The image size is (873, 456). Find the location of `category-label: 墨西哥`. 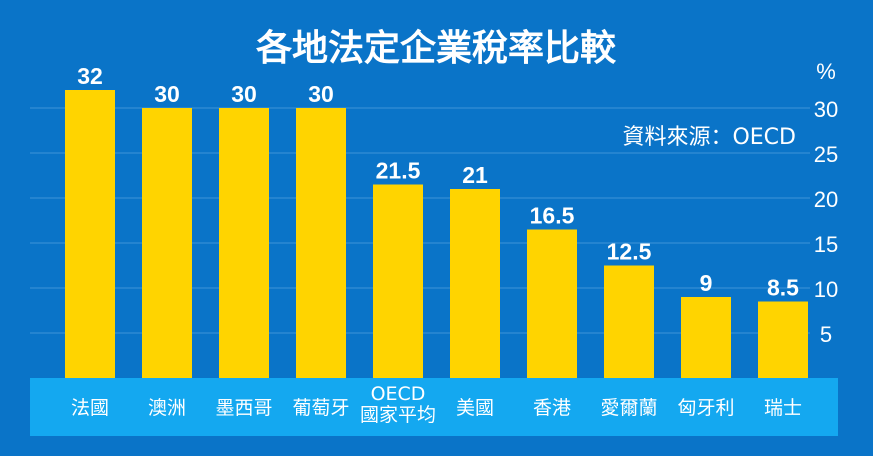

category-label: 墨西哥 is located at coordinates (243, 408).